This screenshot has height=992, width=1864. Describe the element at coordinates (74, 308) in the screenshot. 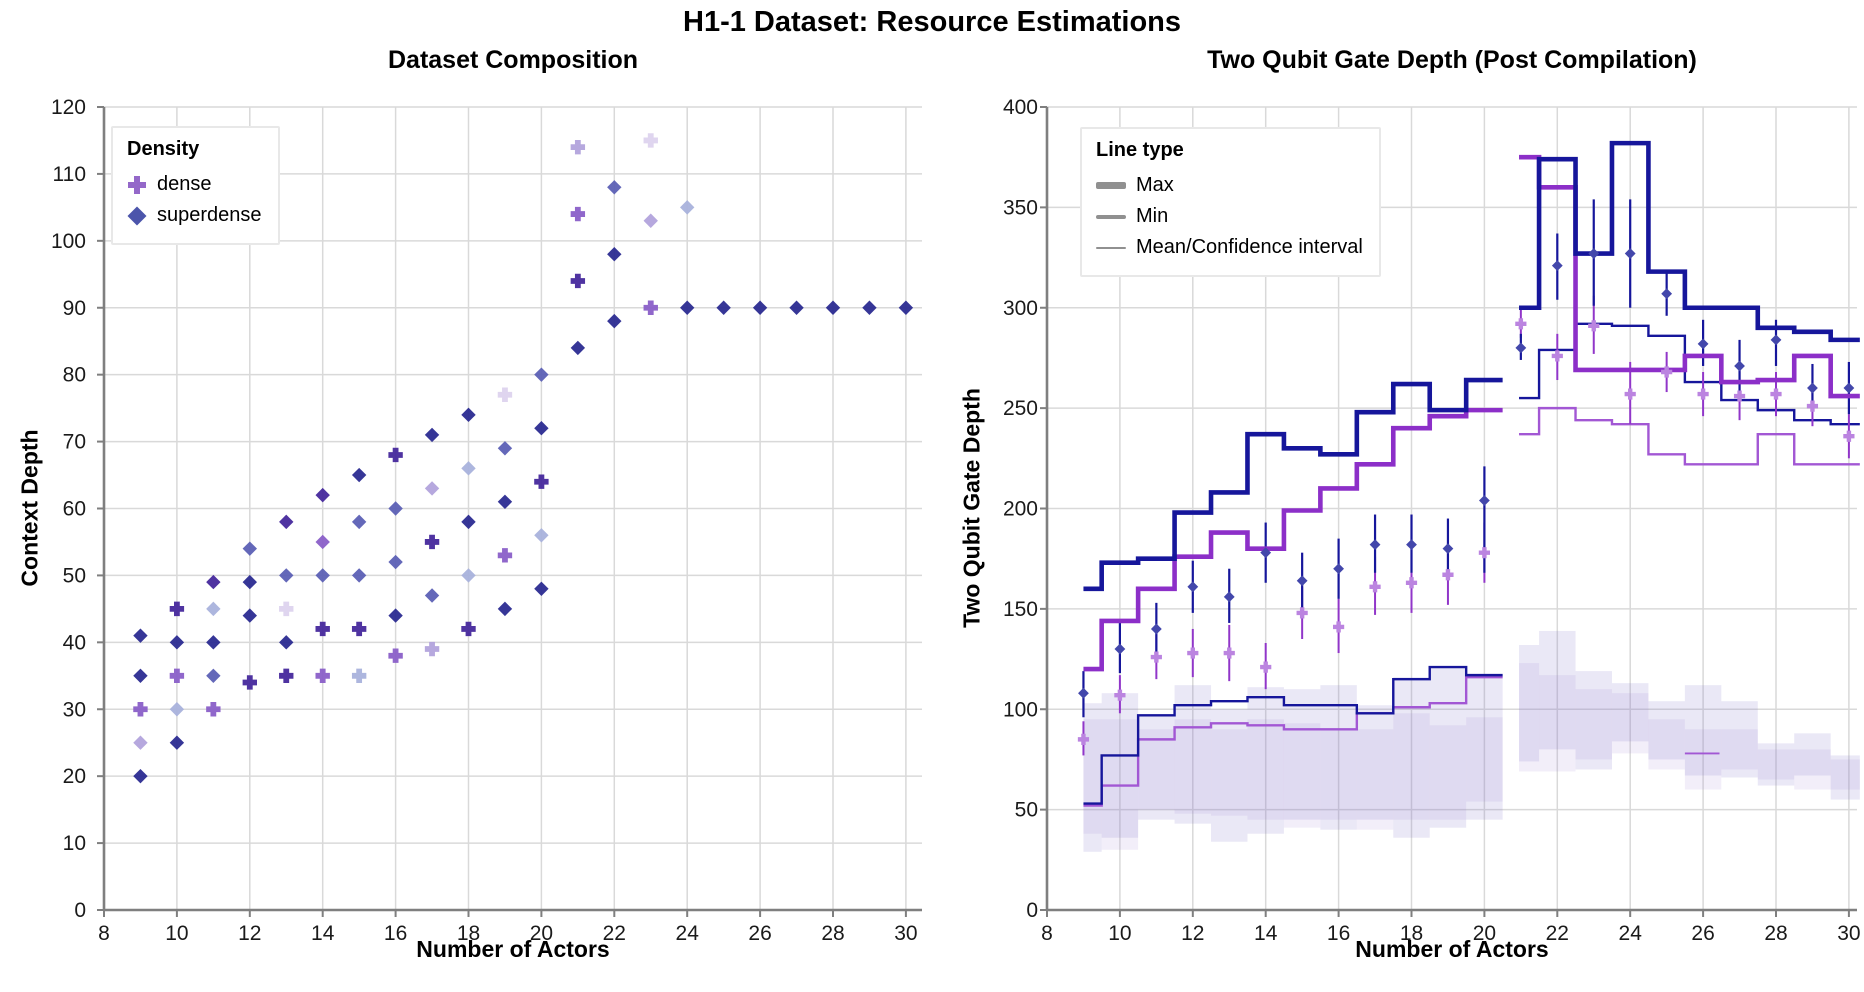

I see `y-tick-label: 90` at that location.